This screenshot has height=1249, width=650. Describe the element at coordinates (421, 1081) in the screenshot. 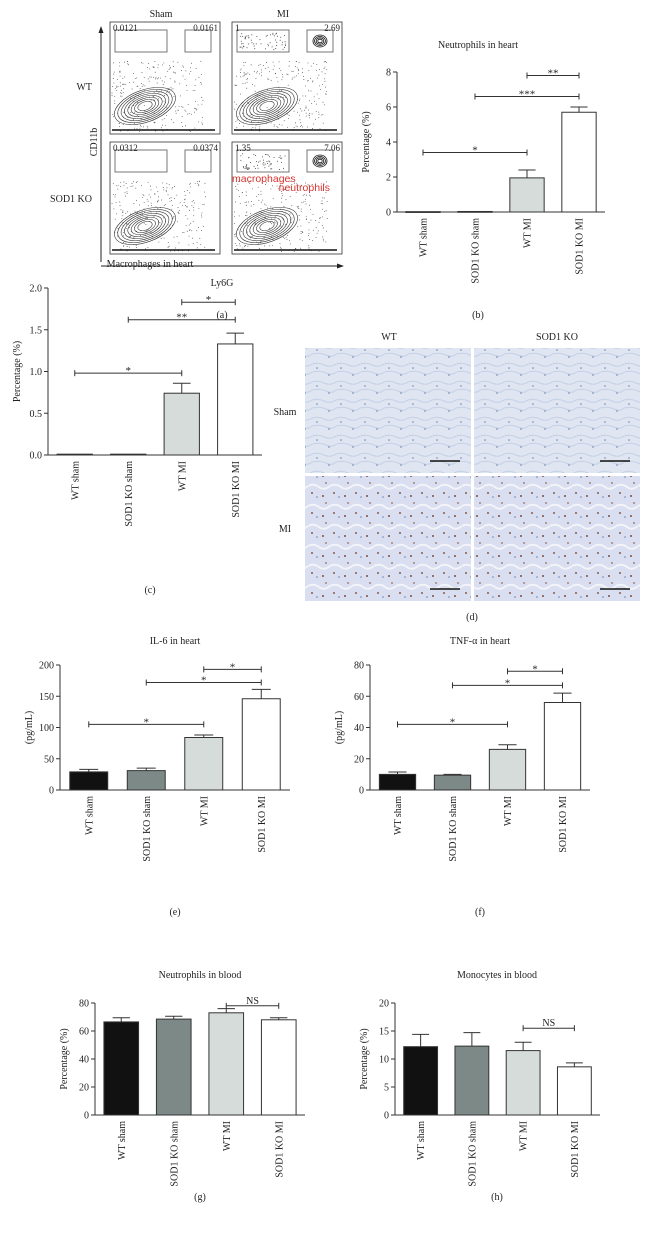

I see `bar-wt-sham` at that location.